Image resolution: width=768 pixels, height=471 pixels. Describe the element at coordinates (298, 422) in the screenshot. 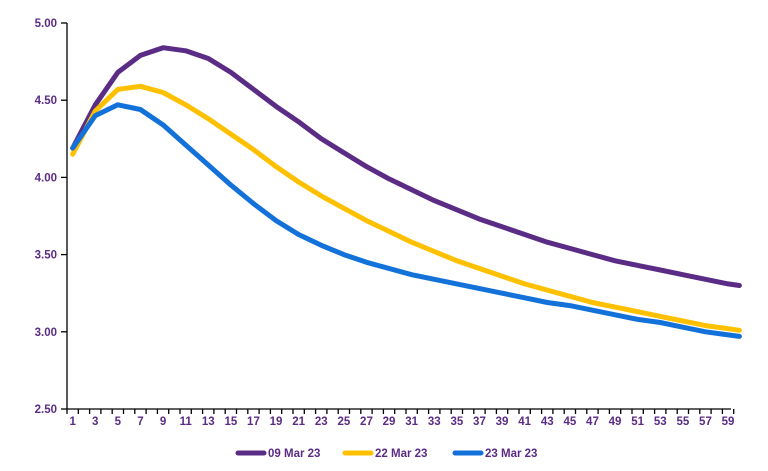

I see `x-axis-label: 21` at that location.